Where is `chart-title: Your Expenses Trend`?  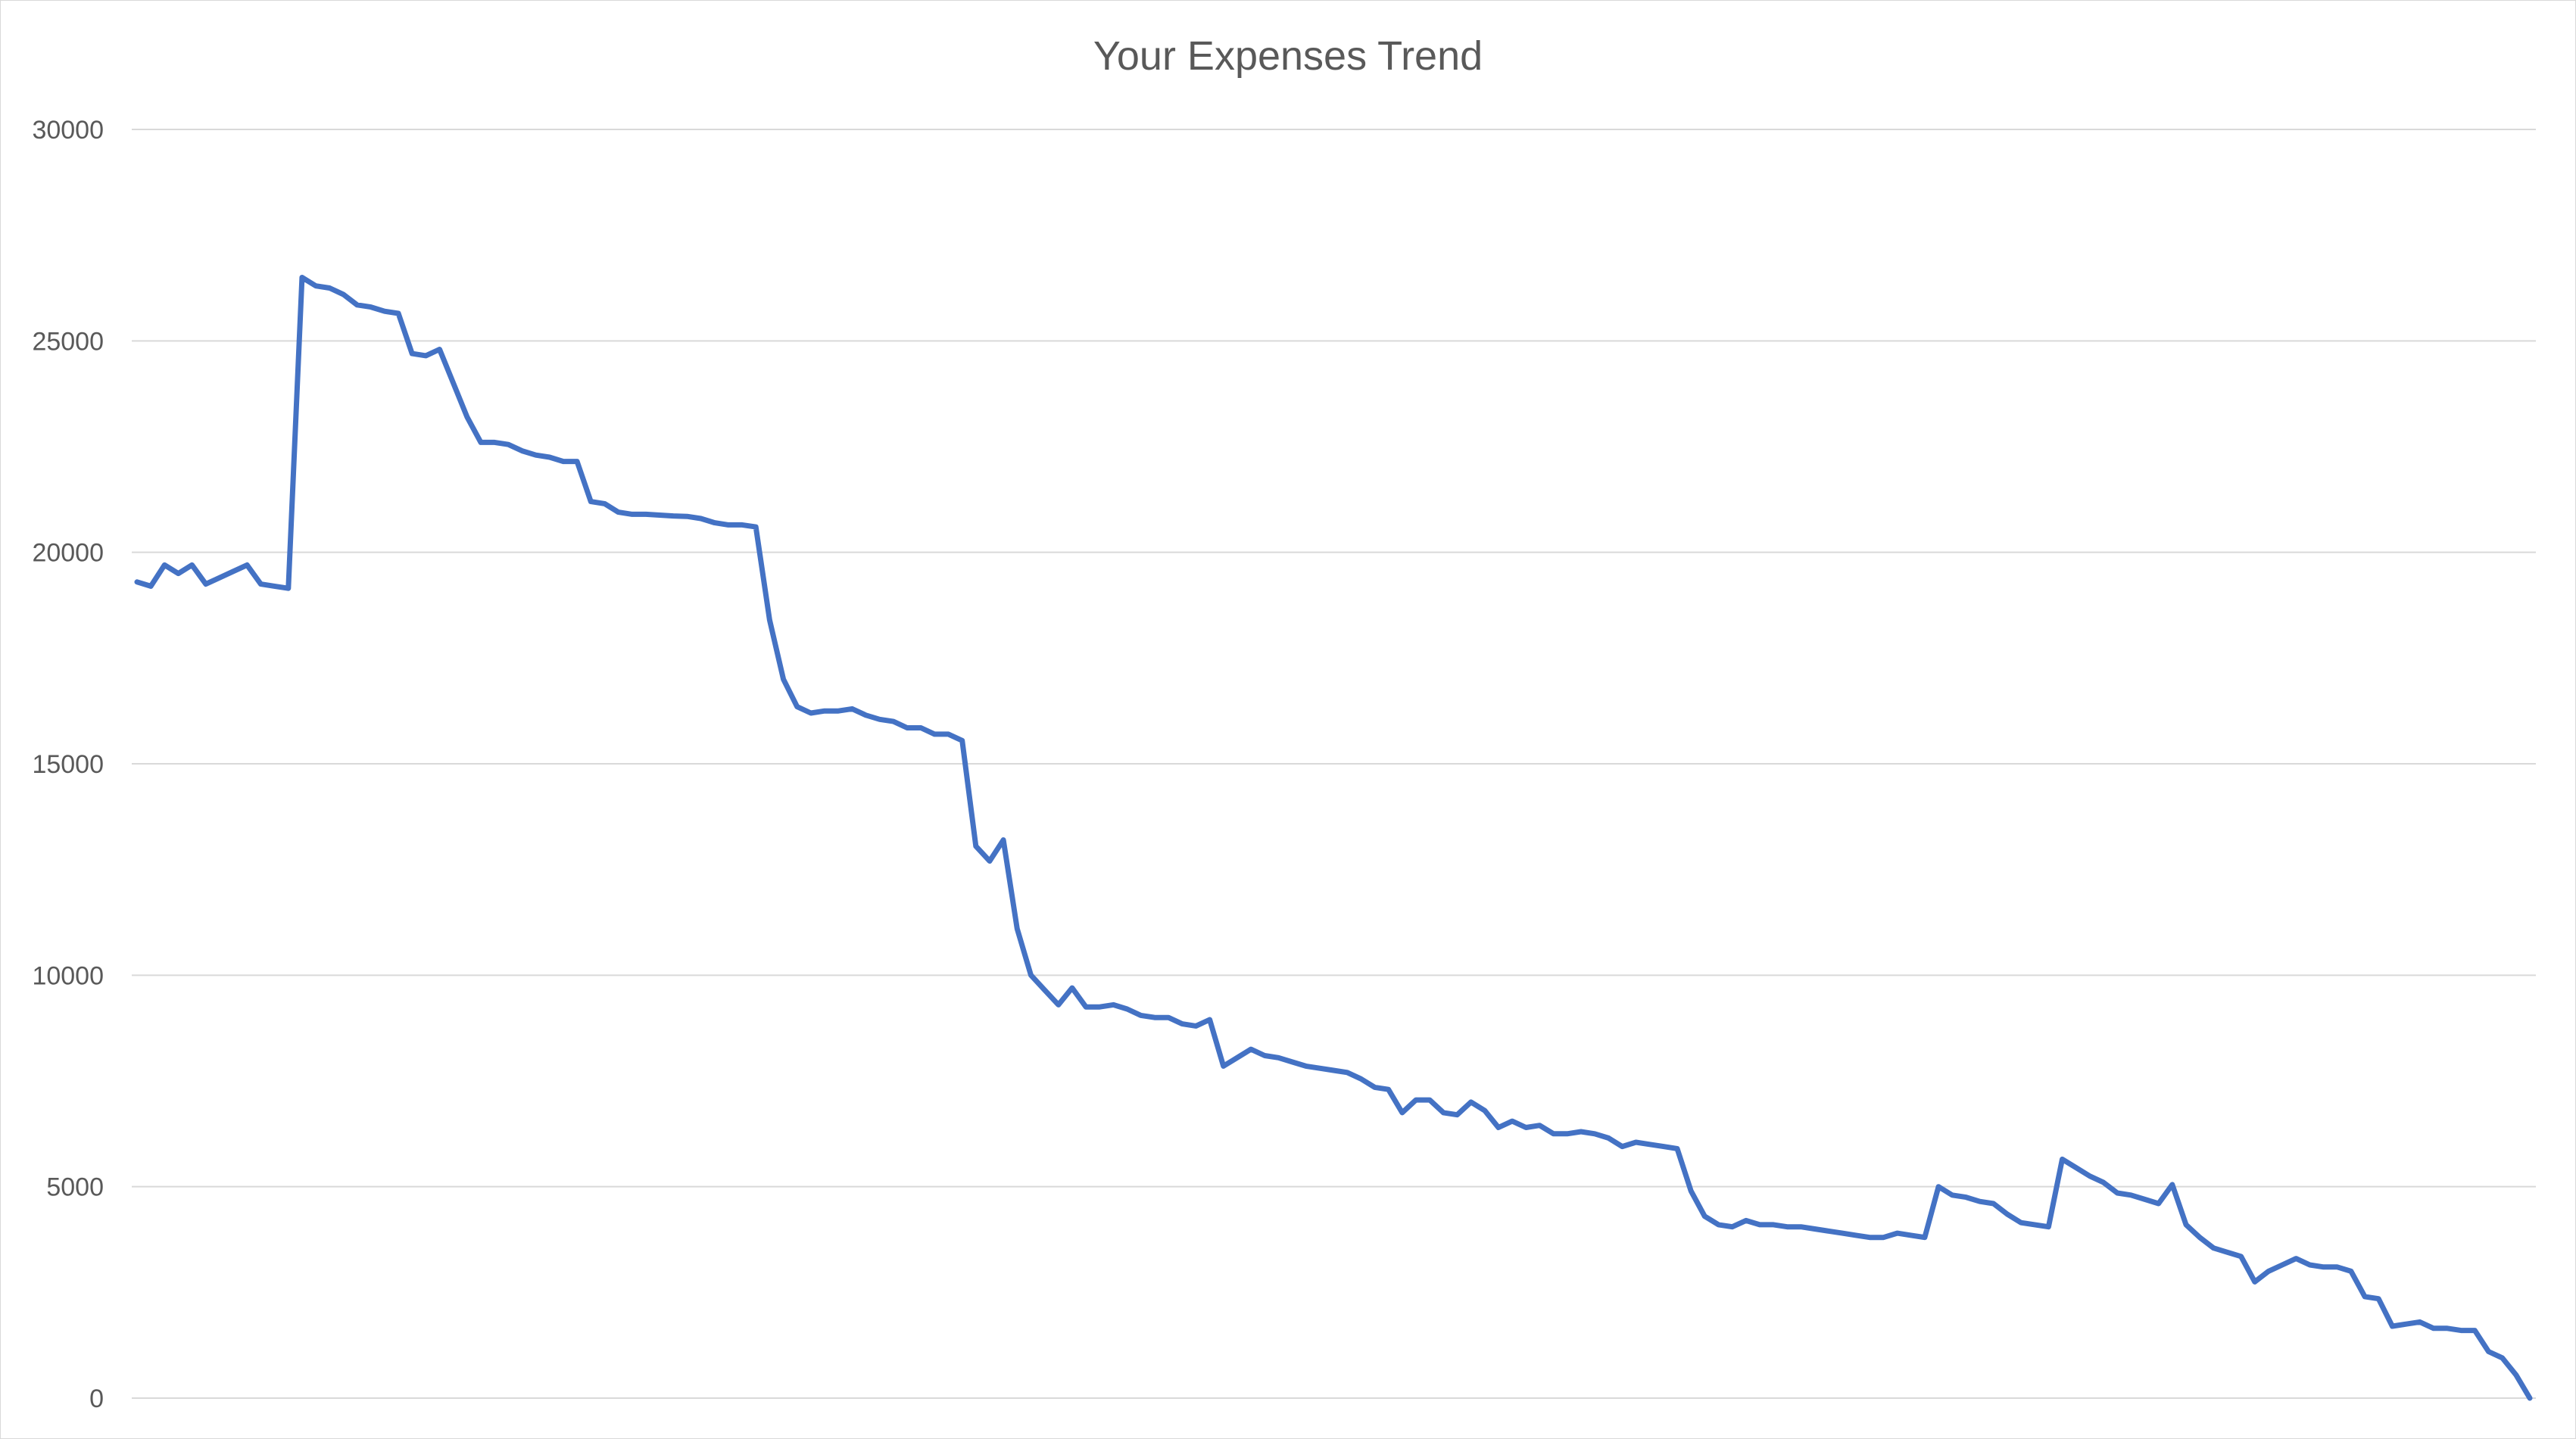
chart-title: Your Expenses Trend is located at coordinates (1288, 56).